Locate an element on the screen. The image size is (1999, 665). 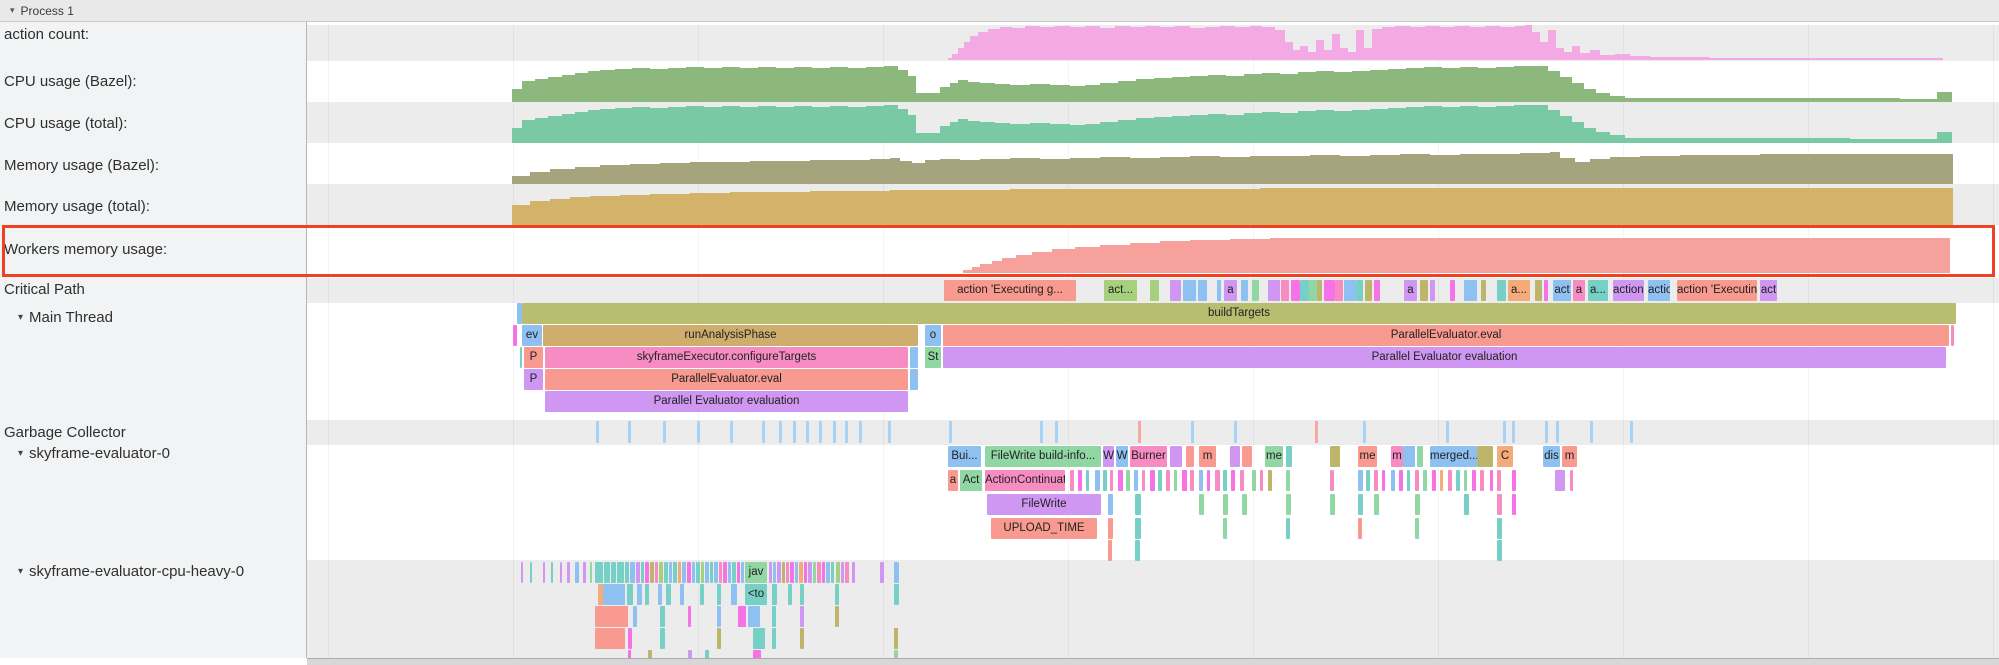
skyframe-evaluator-0-slice: Burner is located at coordinates (1148, 456).